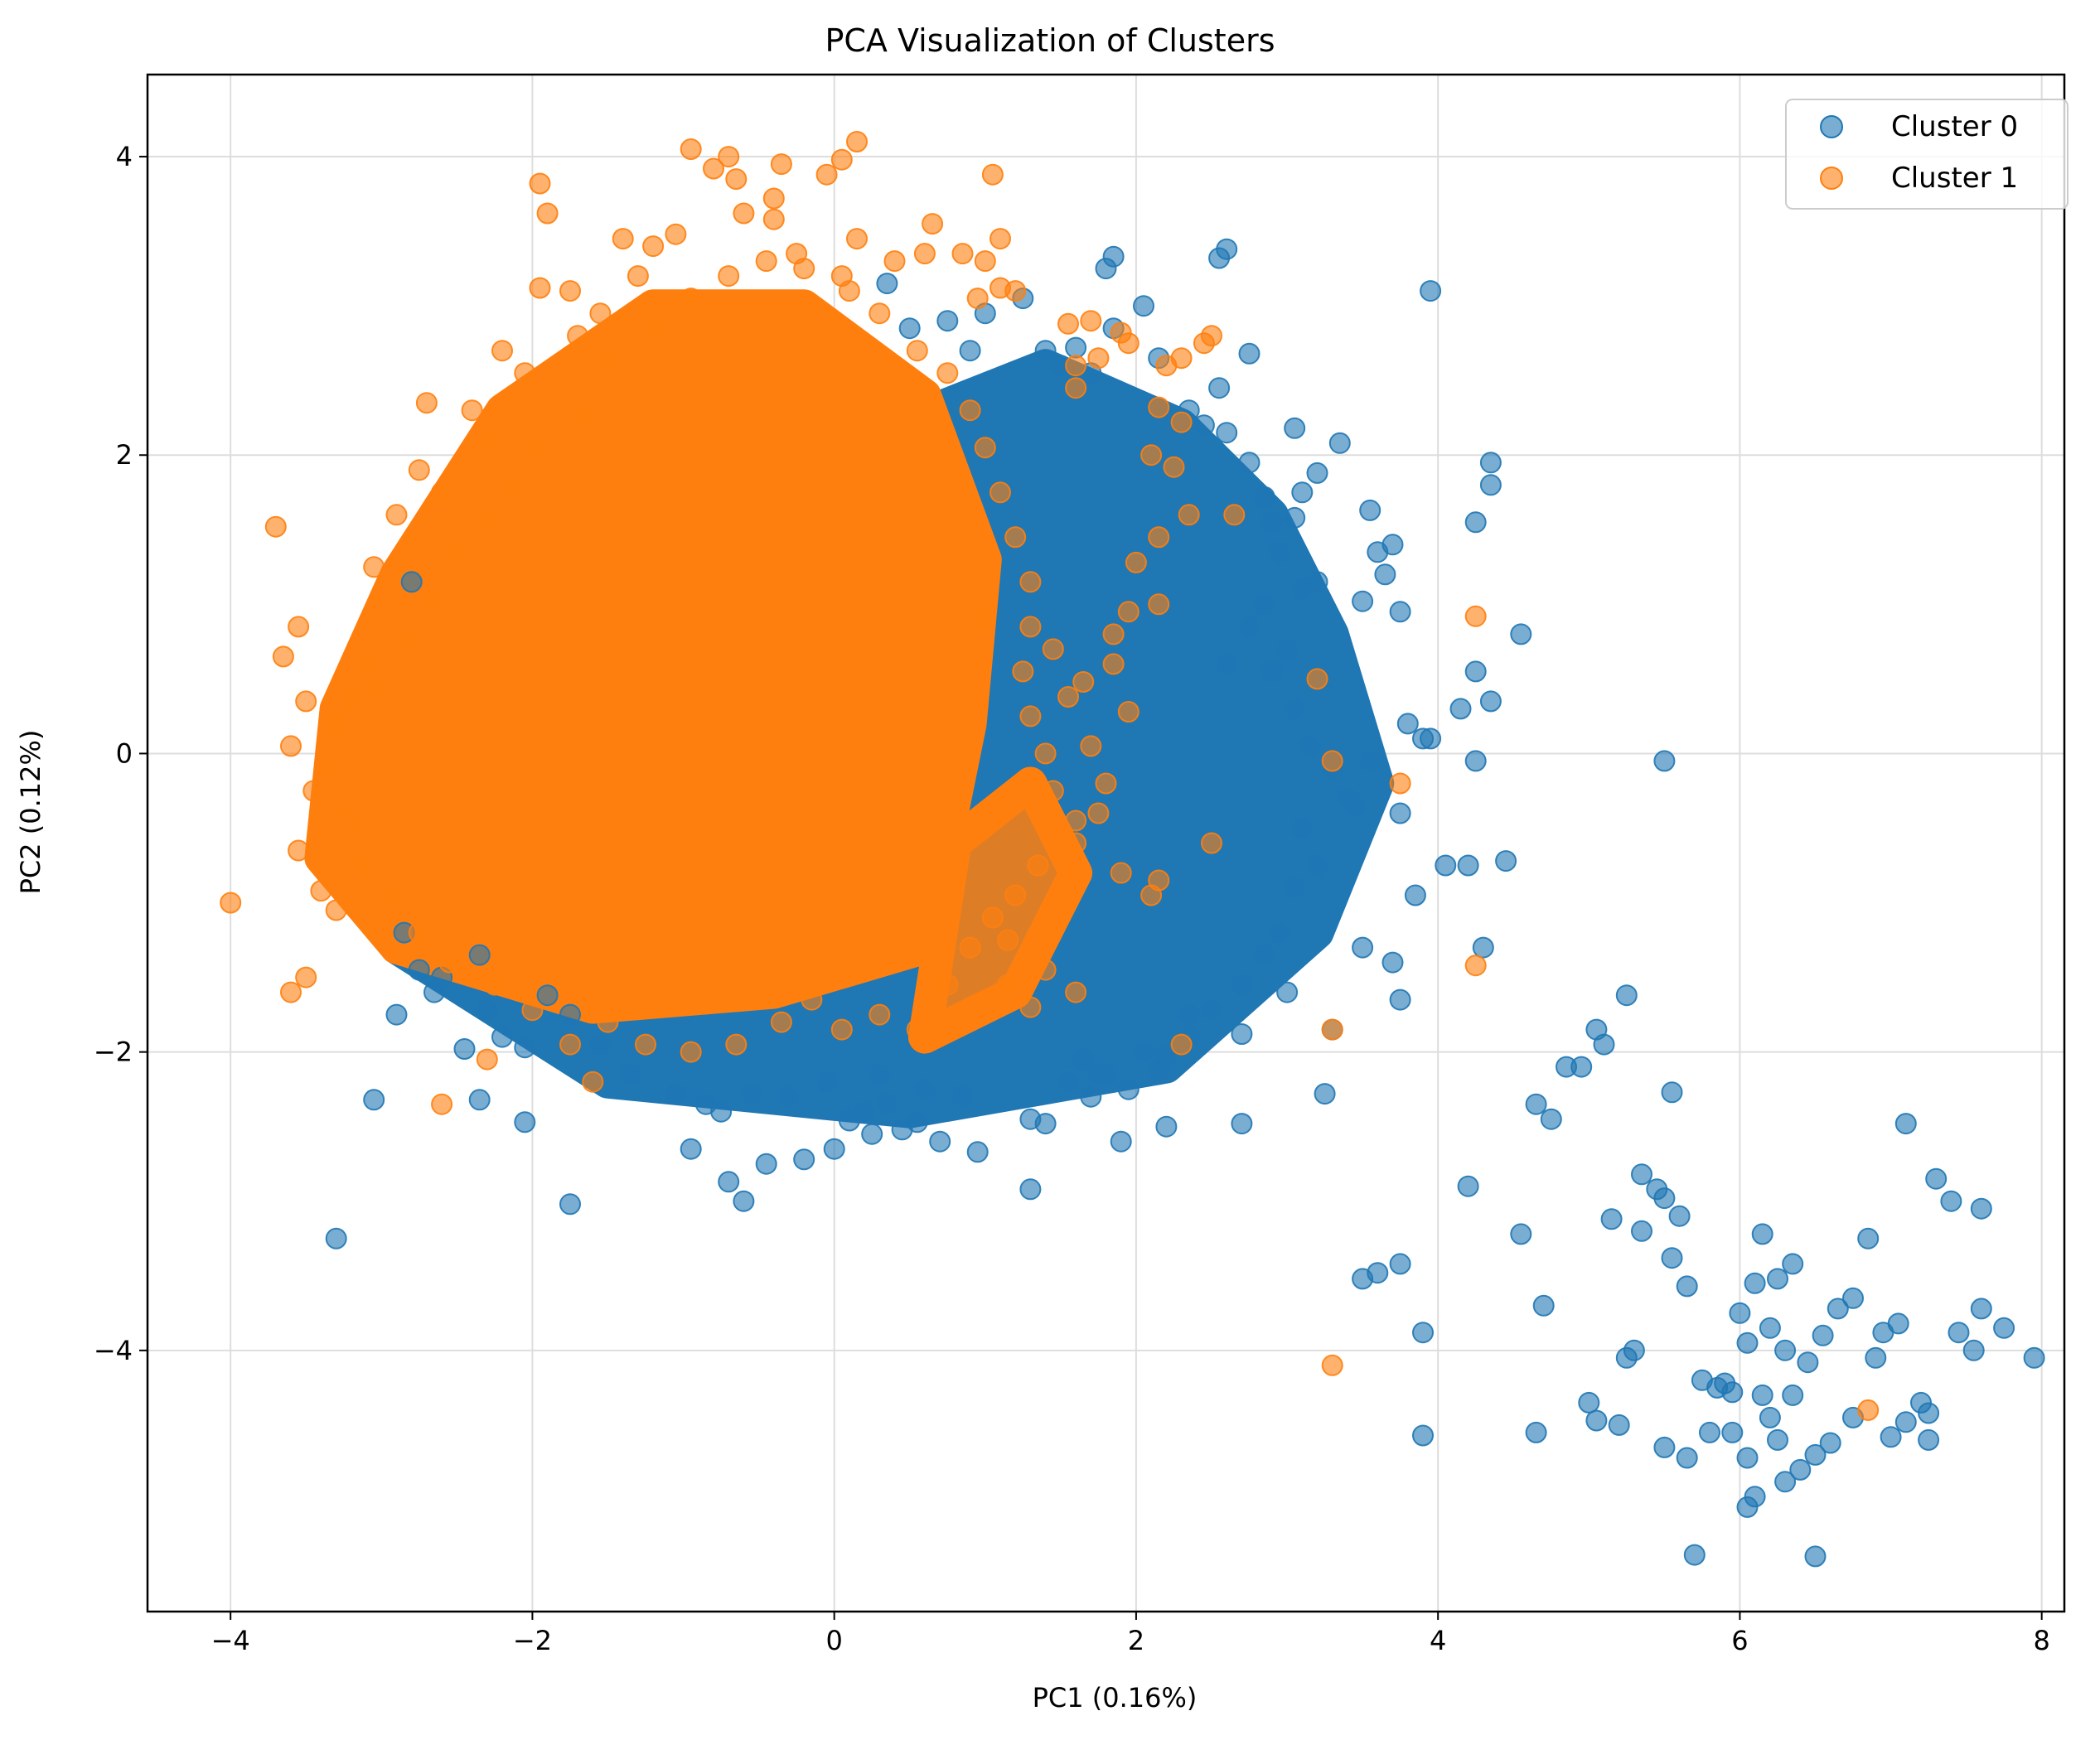 The image size is (2100, 1740). Describe the element at coordinates (1438, 1640) in the screenshot. I see `x-tick-label: 4` at that location.